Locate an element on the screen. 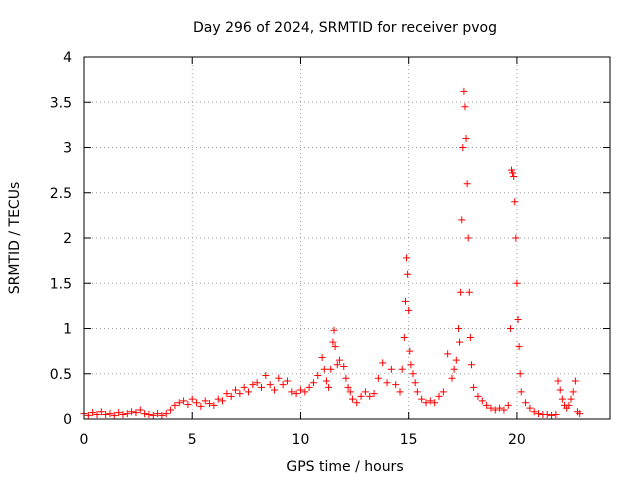  x-tick-label: 0 is located at coordinates (84, 440).